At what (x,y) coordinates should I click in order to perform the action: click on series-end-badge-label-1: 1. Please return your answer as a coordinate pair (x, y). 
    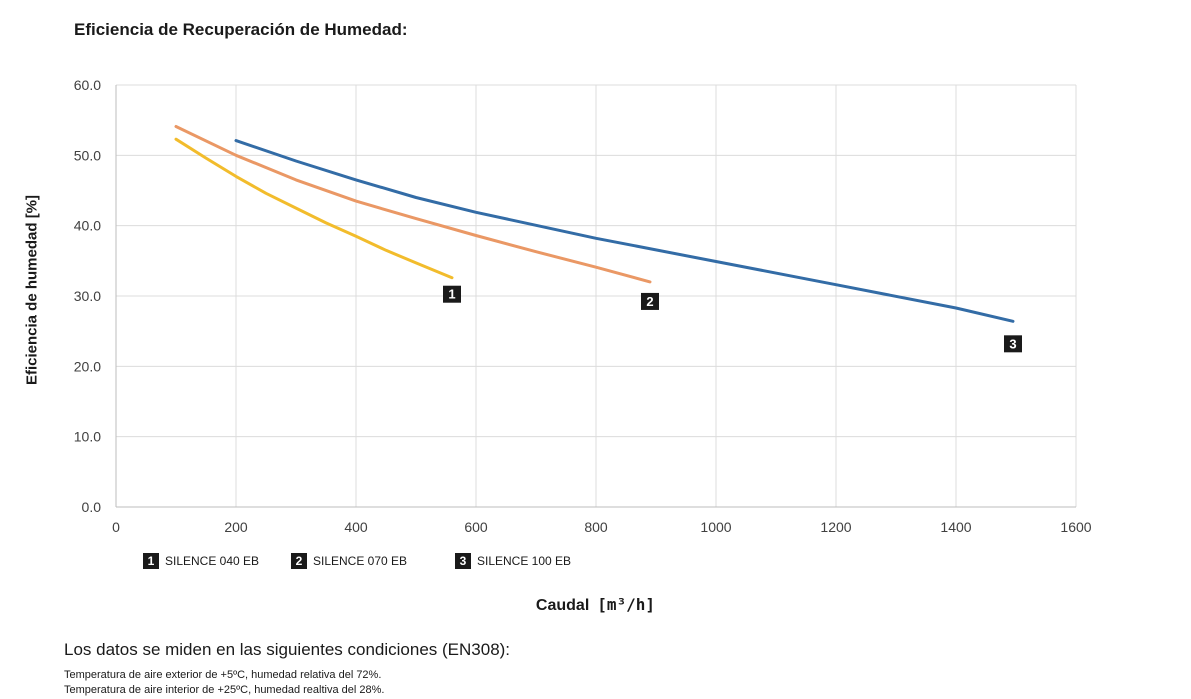
    Looking at the image, I should click on (451, 294).